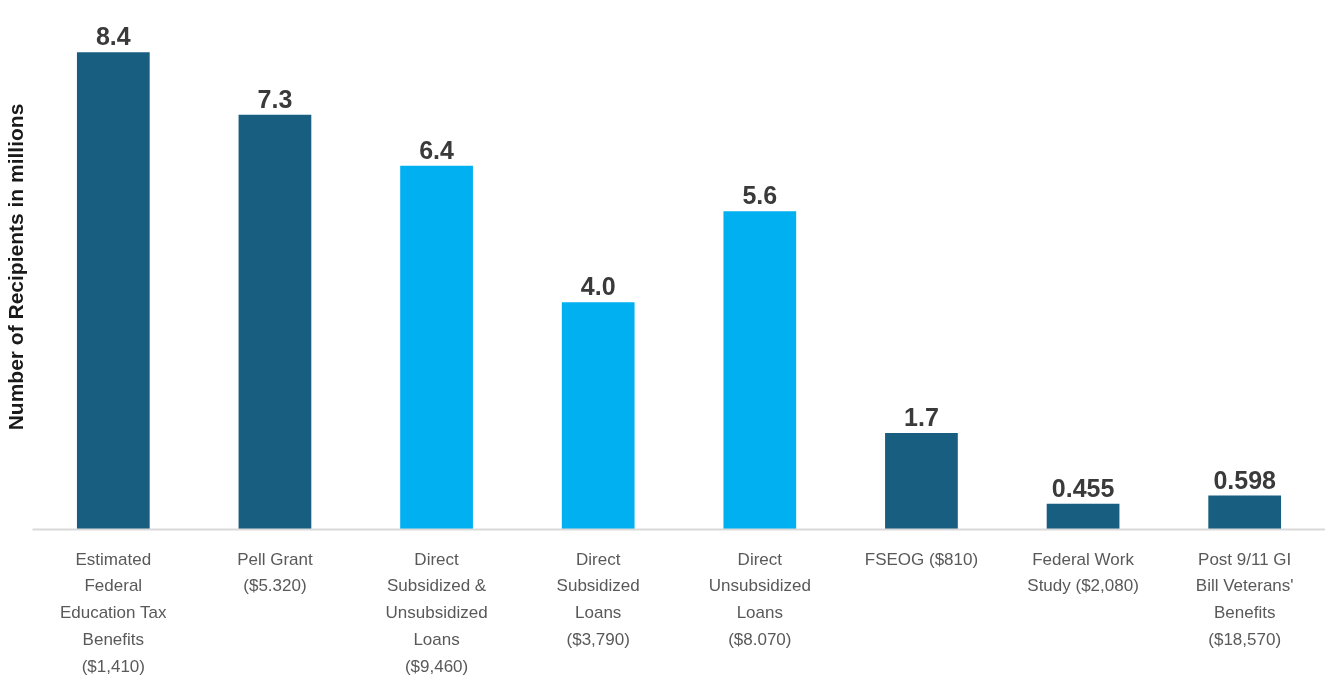 The height and width of the screenshot is (679, 1325). I want to click on data-label: 4.0, so click(598, 286).